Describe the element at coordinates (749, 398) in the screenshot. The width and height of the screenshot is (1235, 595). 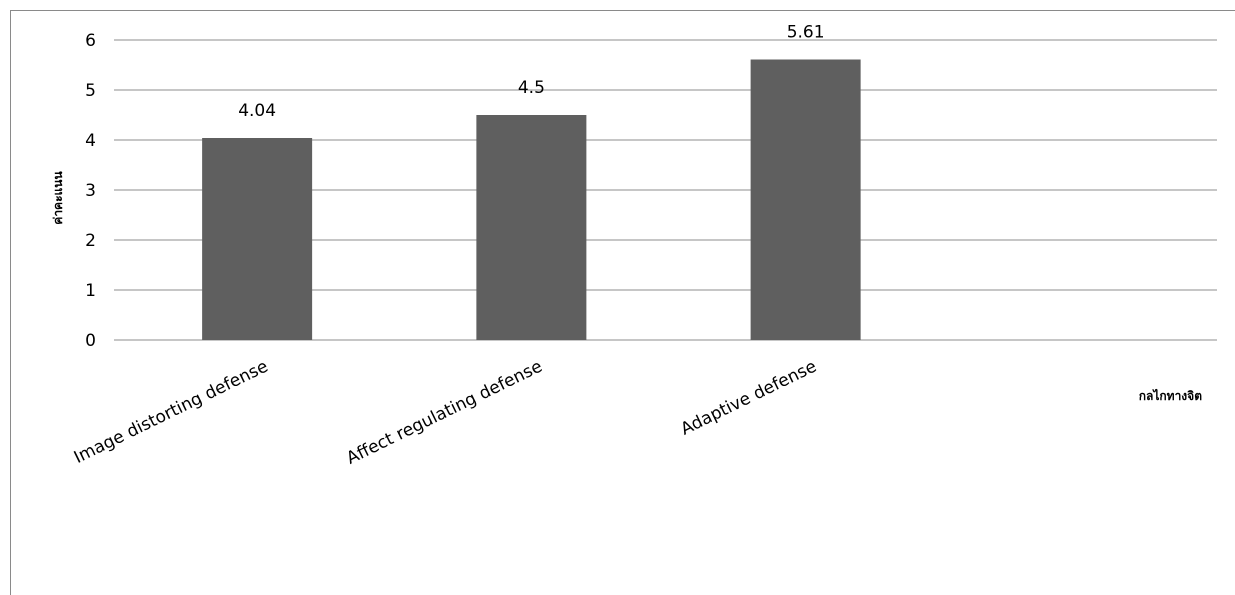
I see `x-category-label: Adaptive defense` at that location.